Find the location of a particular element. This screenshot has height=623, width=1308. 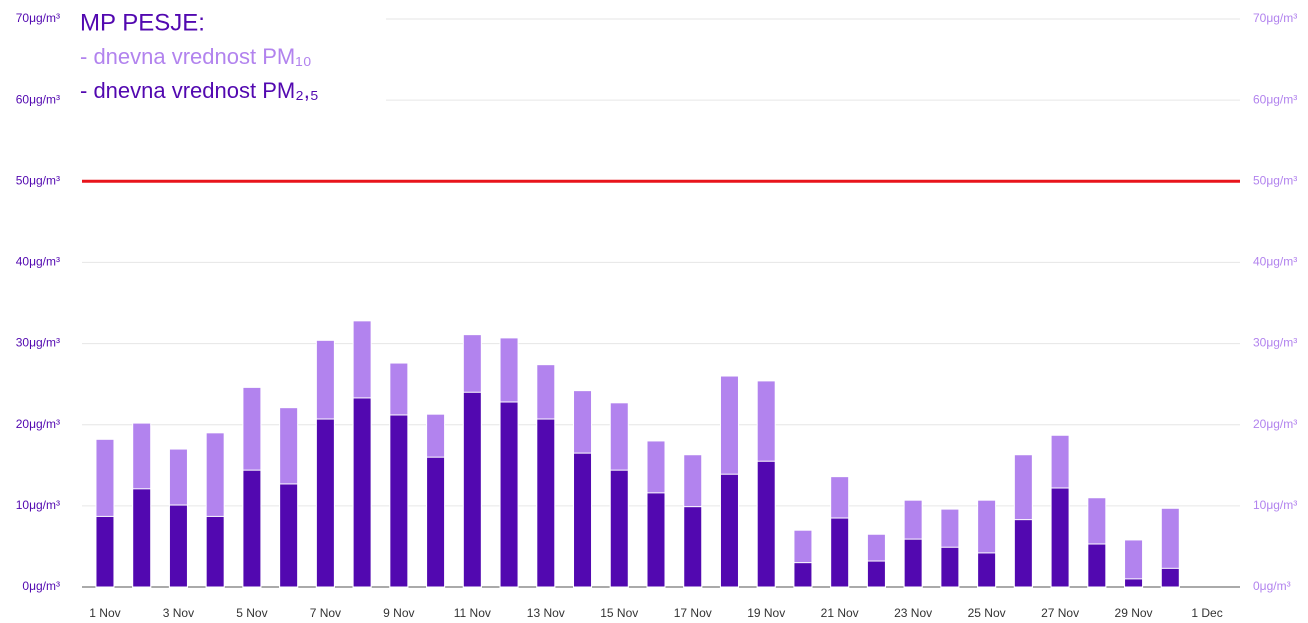

x-tick-label: 1 Dec is located at coordinates (1206, 613).